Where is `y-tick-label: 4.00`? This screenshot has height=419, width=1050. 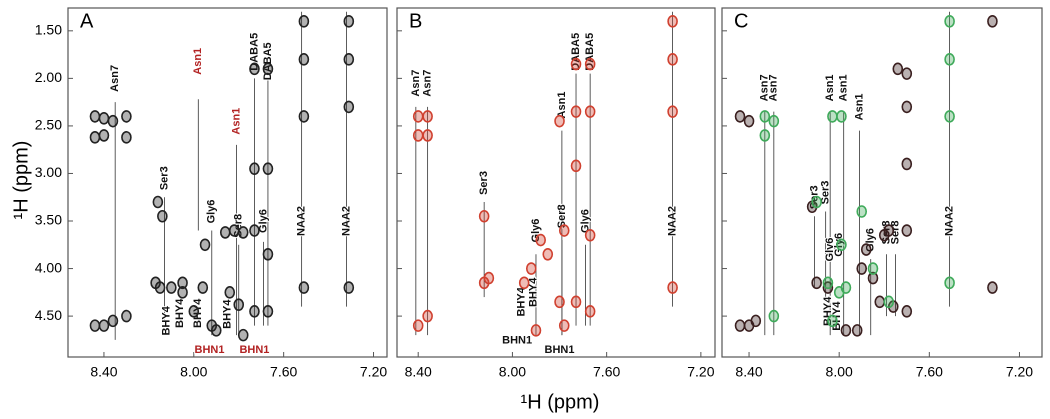 y-tick-label: 4.00 is located at coordinates (48, 267).